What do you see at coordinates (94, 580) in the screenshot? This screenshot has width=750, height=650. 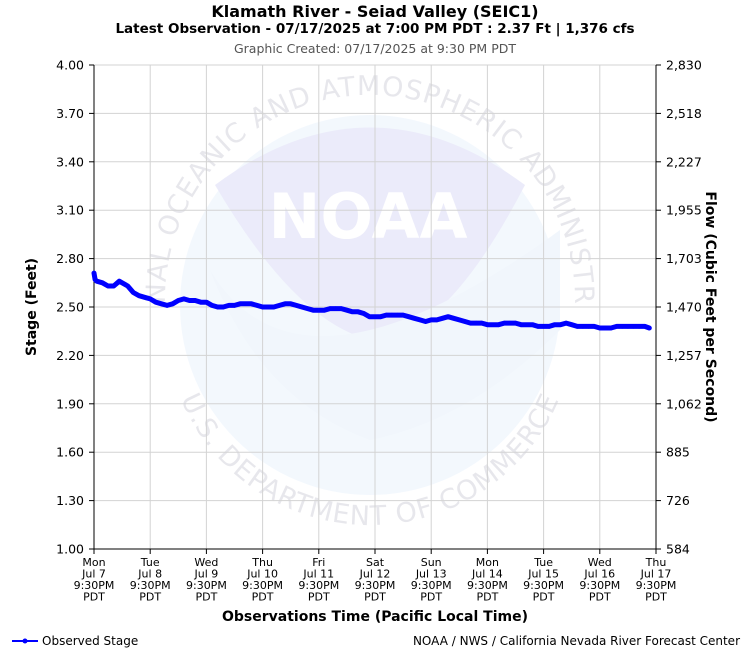 I see `x-tick-label: Mon Jul 7 9:30PM PDT` at bounding box center [94, 580].